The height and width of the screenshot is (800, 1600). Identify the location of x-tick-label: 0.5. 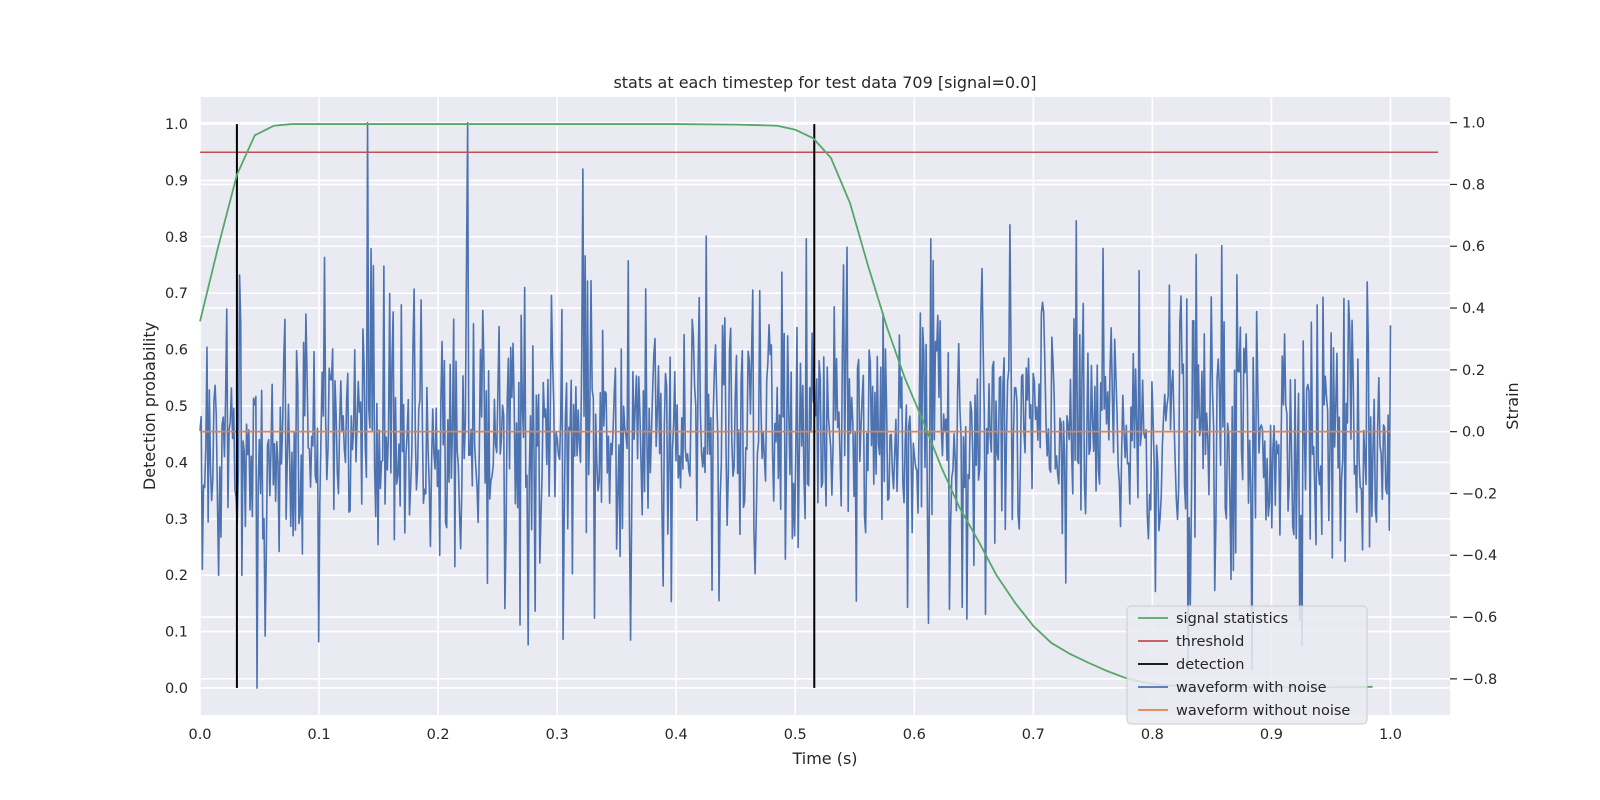
(795, 735).